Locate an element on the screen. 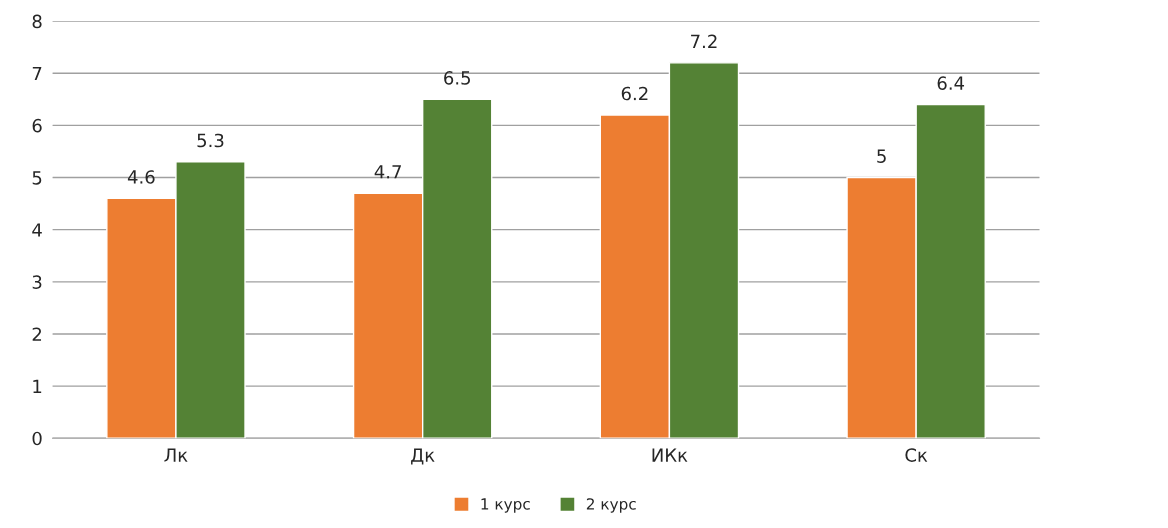 This screenshot has height=528, width=1168. x-tick-label: ИКк is located at coordinates (670, 455).